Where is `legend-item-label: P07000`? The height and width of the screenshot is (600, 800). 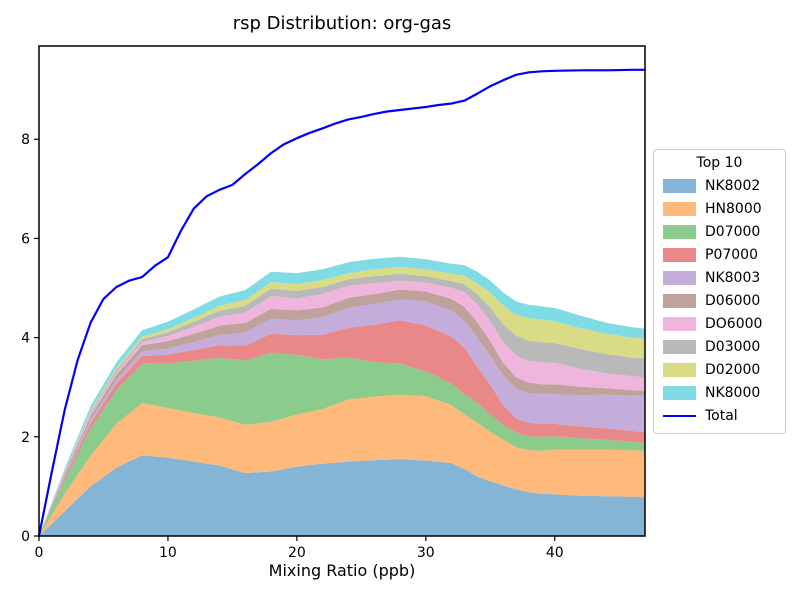 legend-item-label: P07000 is located at coordinates (731, 254).